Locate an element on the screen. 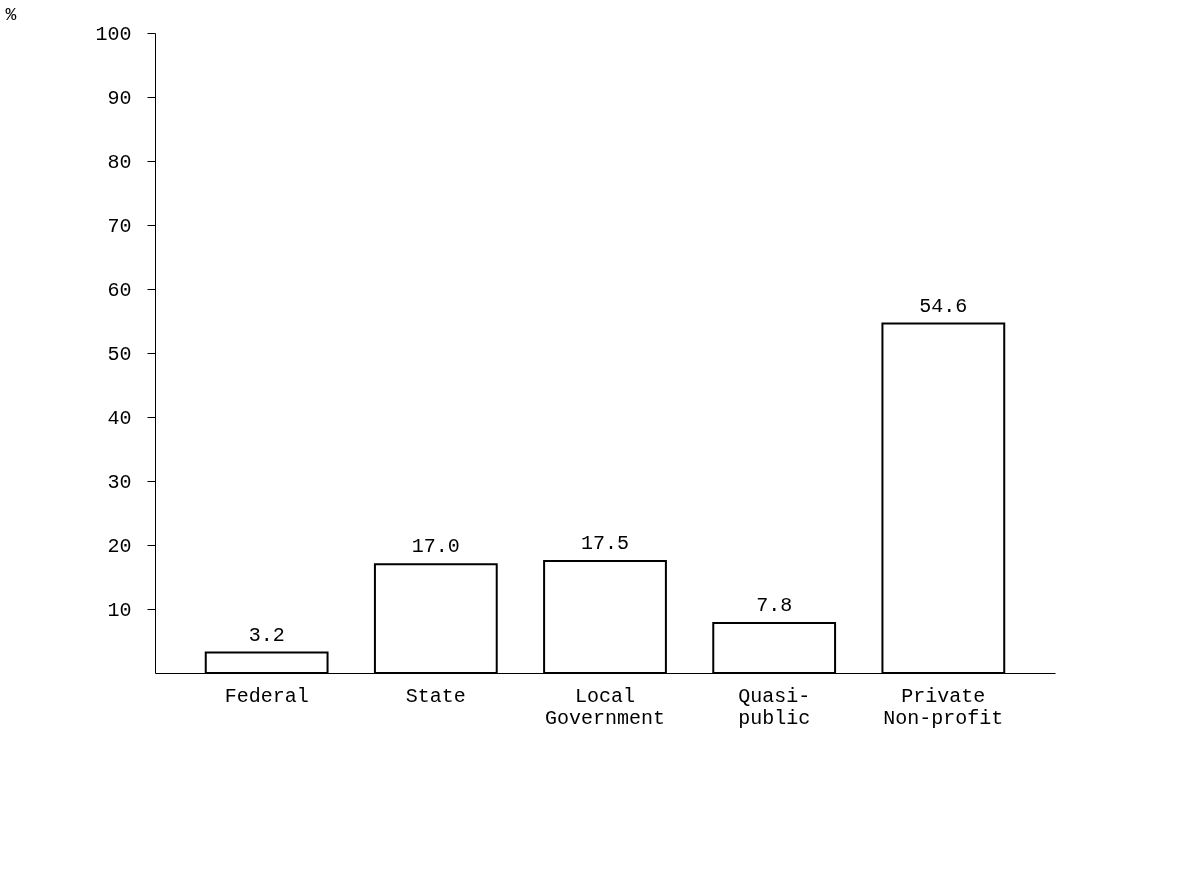 The height and width of the screenshot is (878, 1204). x-tick-label: State is located at coordinates (435, 696).